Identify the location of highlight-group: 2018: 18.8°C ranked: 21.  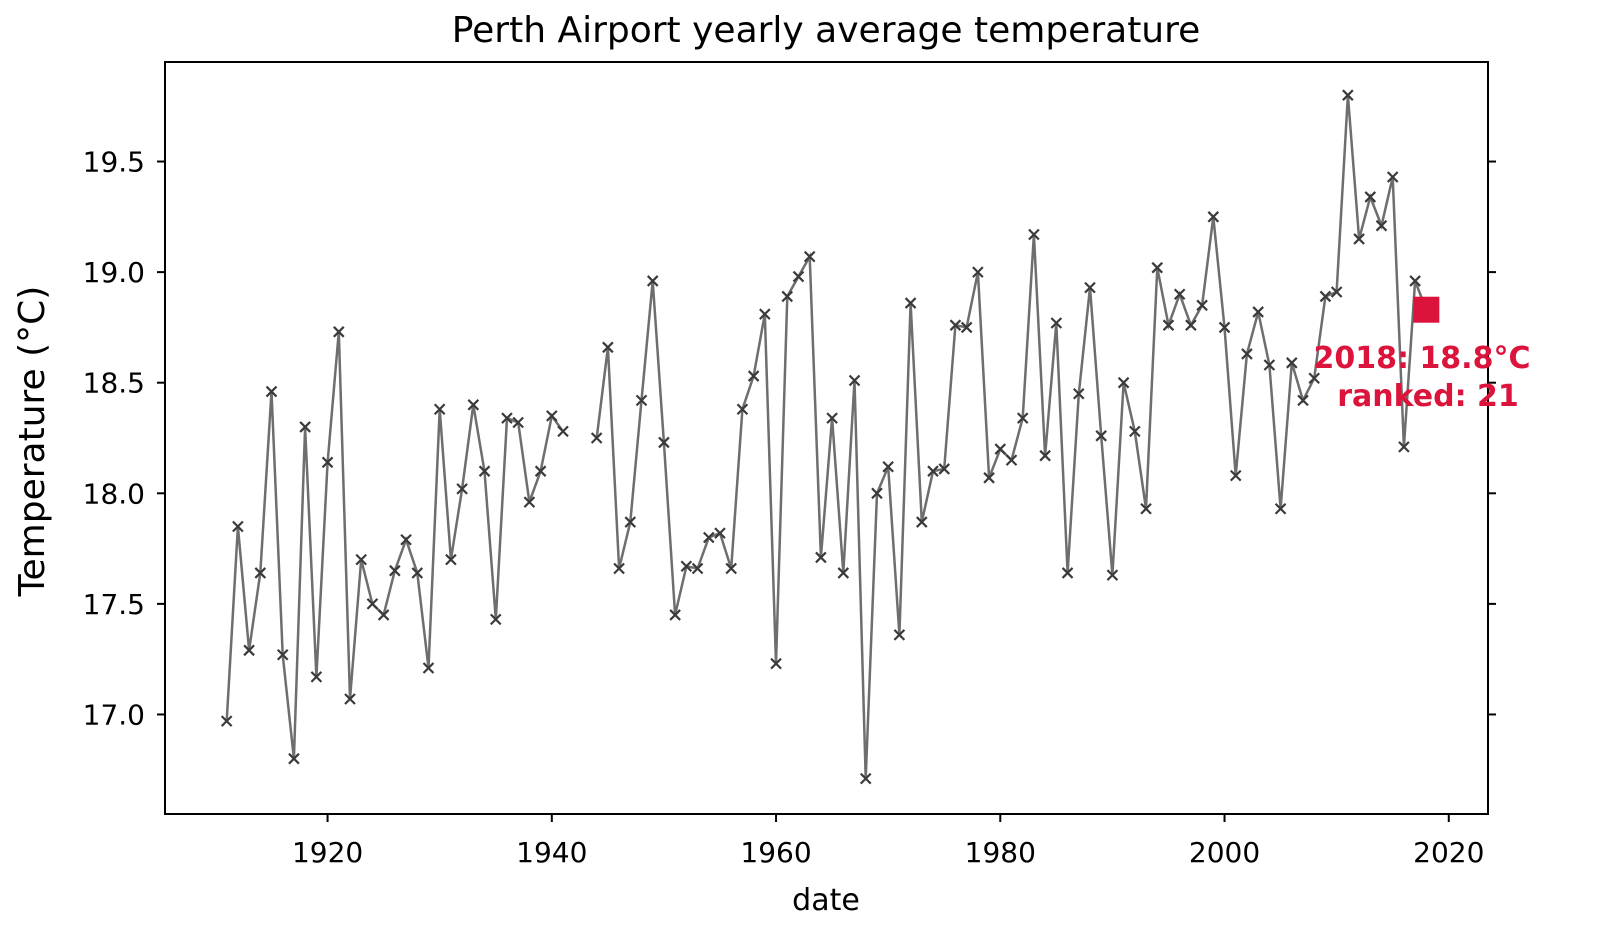
(1422, 355).